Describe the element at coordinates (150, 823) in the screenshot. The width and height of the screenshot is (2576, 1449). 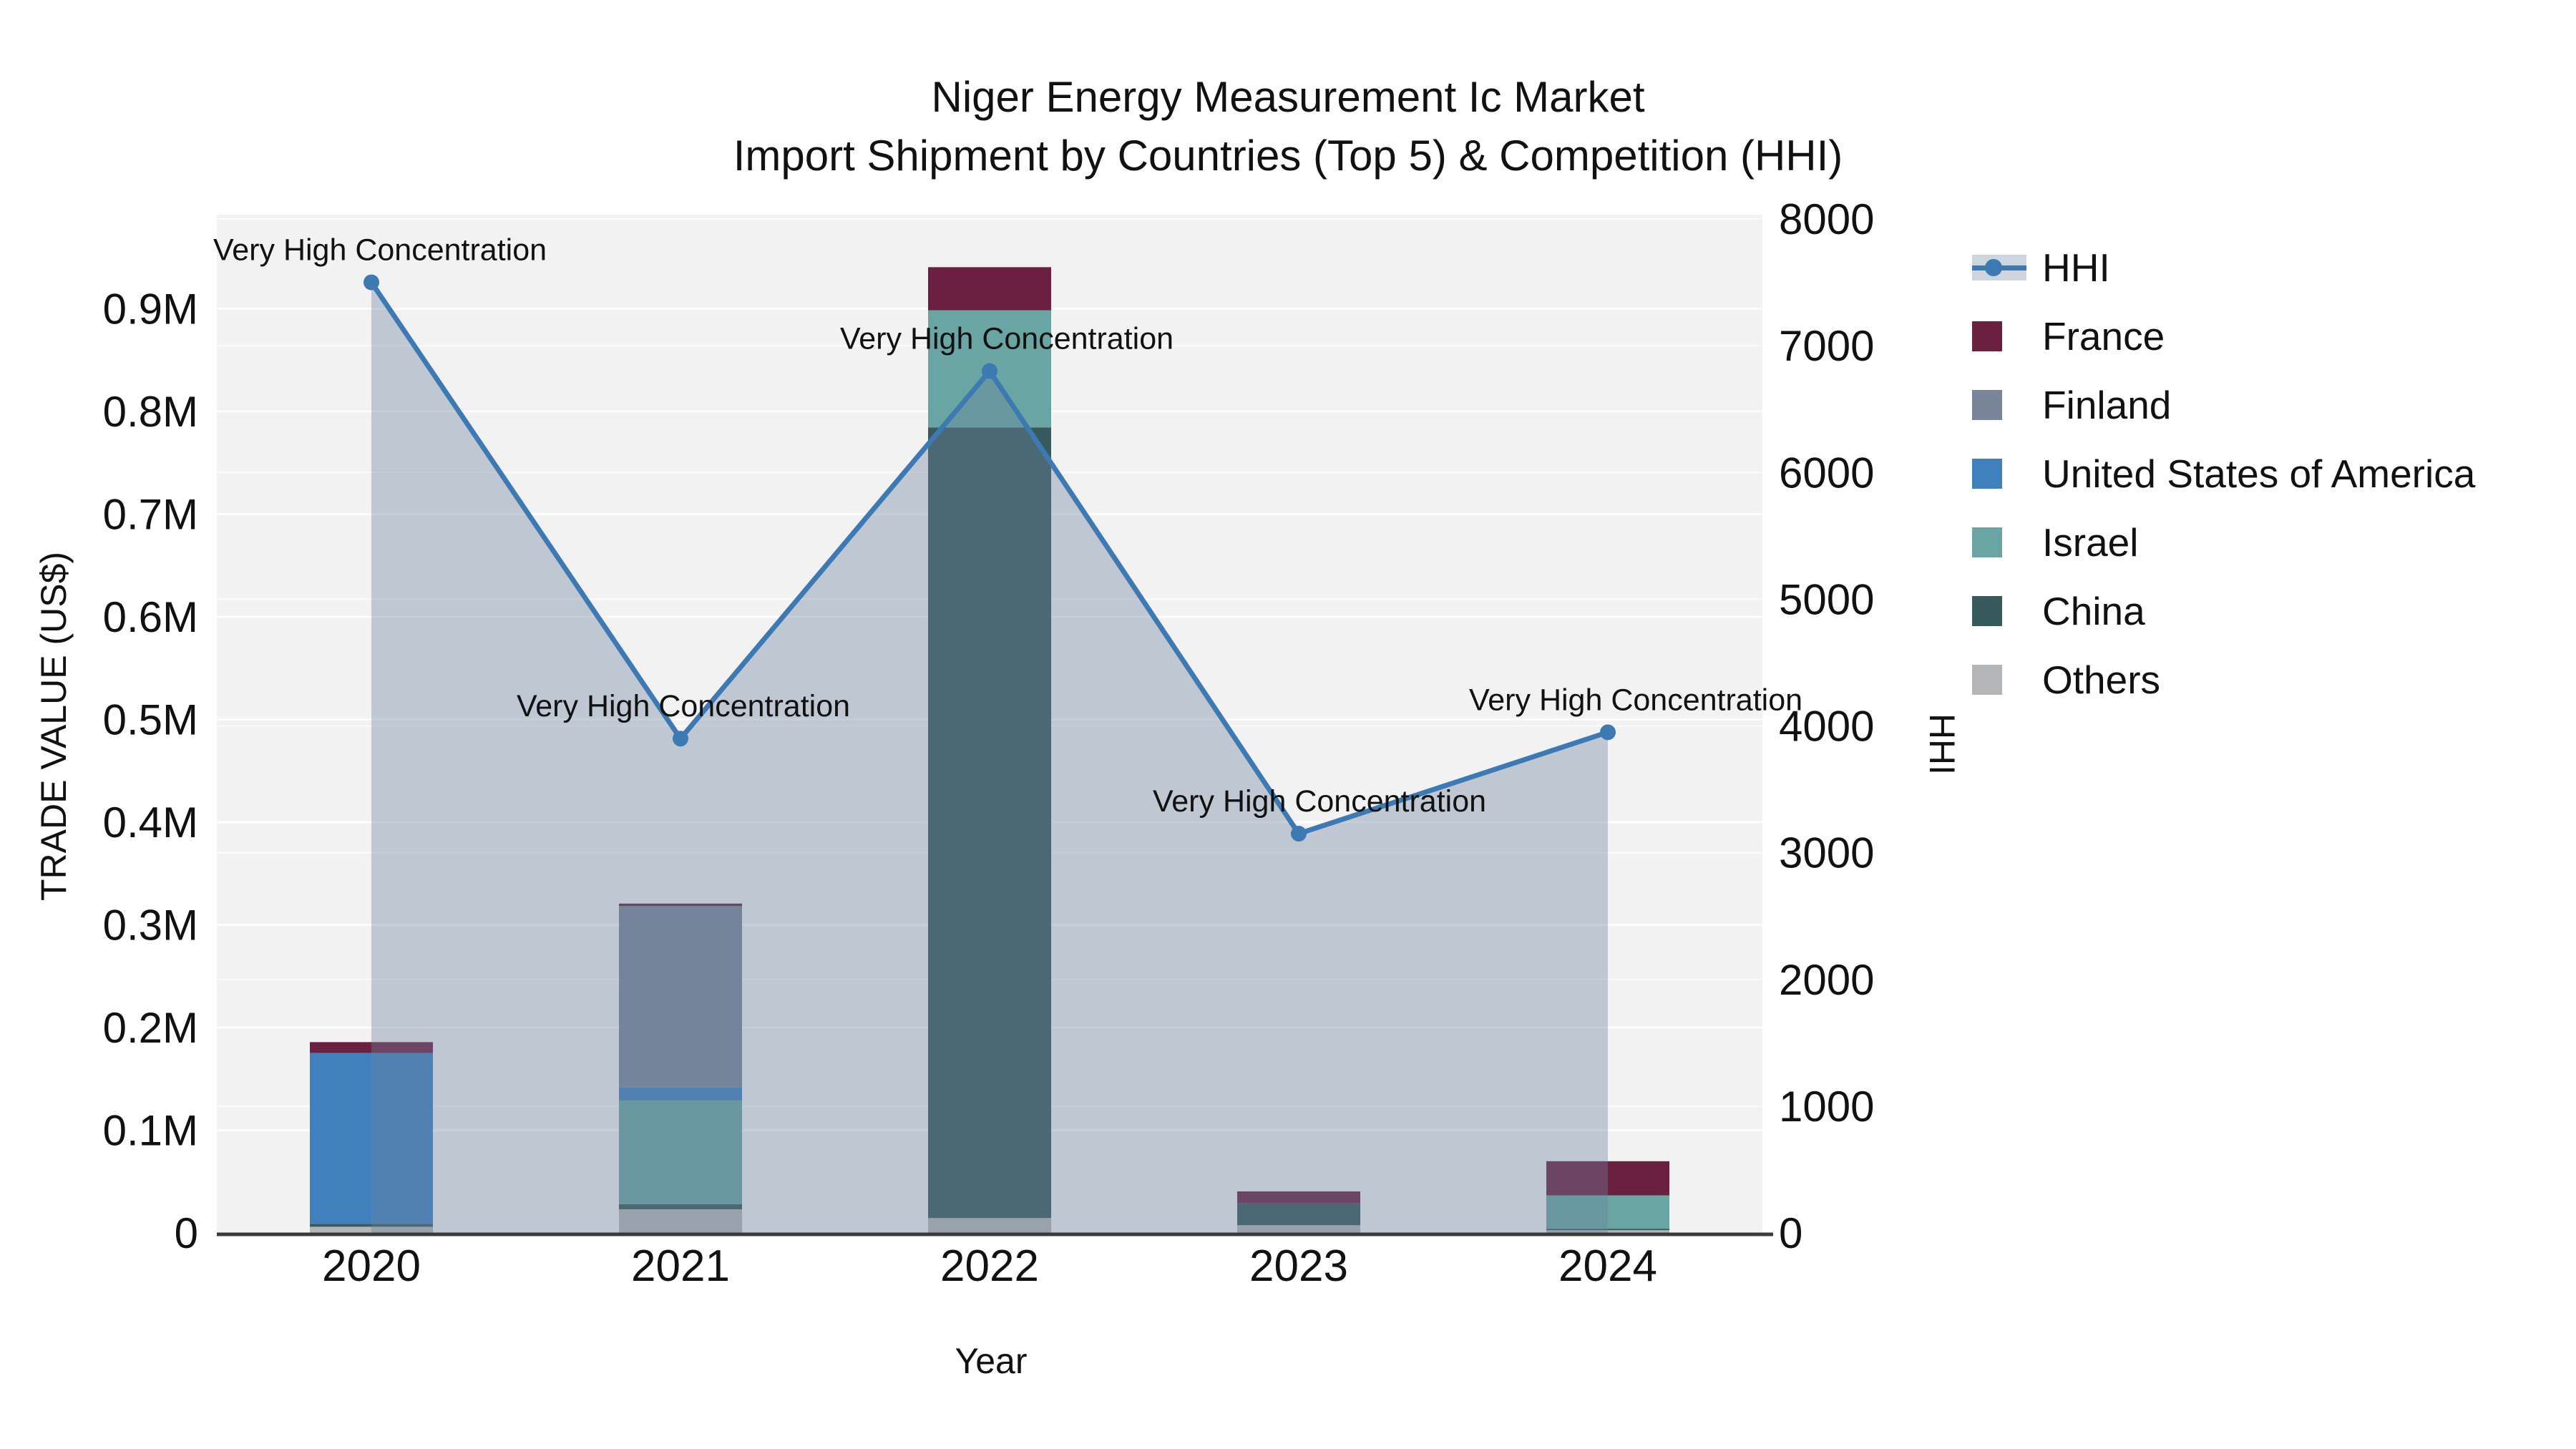
I see `y-left-tick-0.4M: 0.4M` at that location.